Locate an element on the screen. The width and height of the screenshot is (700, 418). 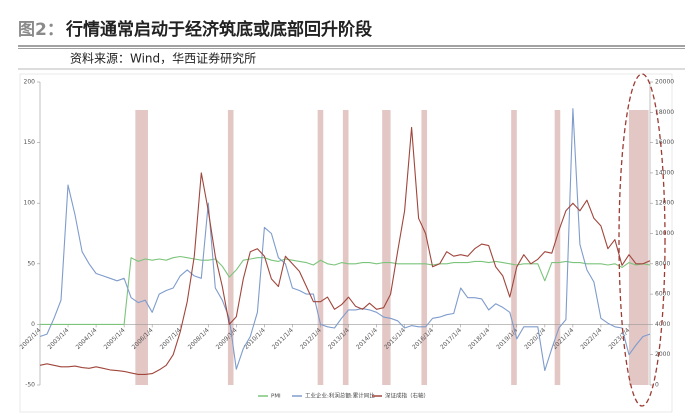
chart-title: 行情通常启动于经济筑底或底部回升阶段 is located at coordinates (218, 29).